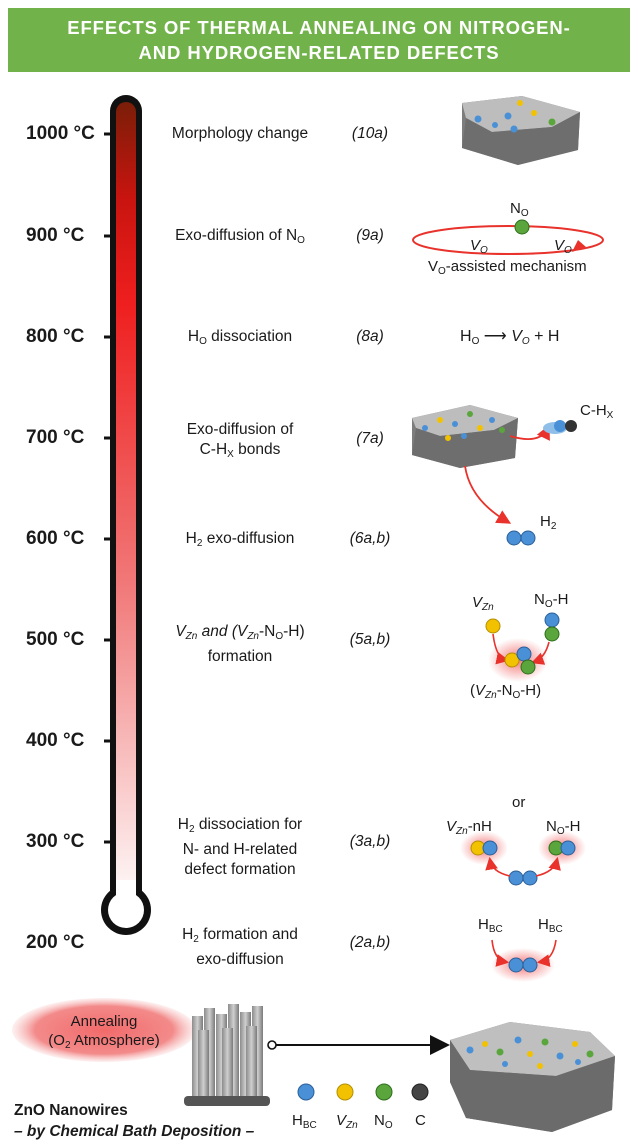  What do you see at coordinates (494, 475) in the screenshot?
I see `nanowire-slab-chx` at bounding box center [494, 475].